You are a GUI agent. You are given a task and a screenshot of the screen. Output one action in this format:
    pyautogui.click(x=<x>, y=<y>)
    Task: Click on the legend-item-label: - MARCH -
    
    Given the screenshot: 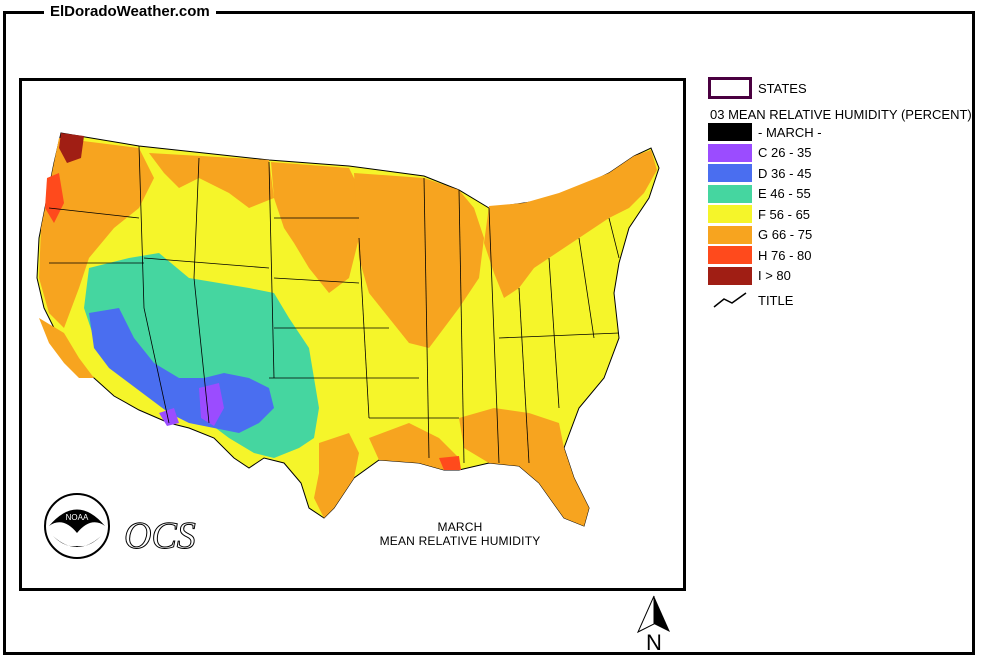 What is the action you would take?
    pyautogui.click(x=790, y=132)
    